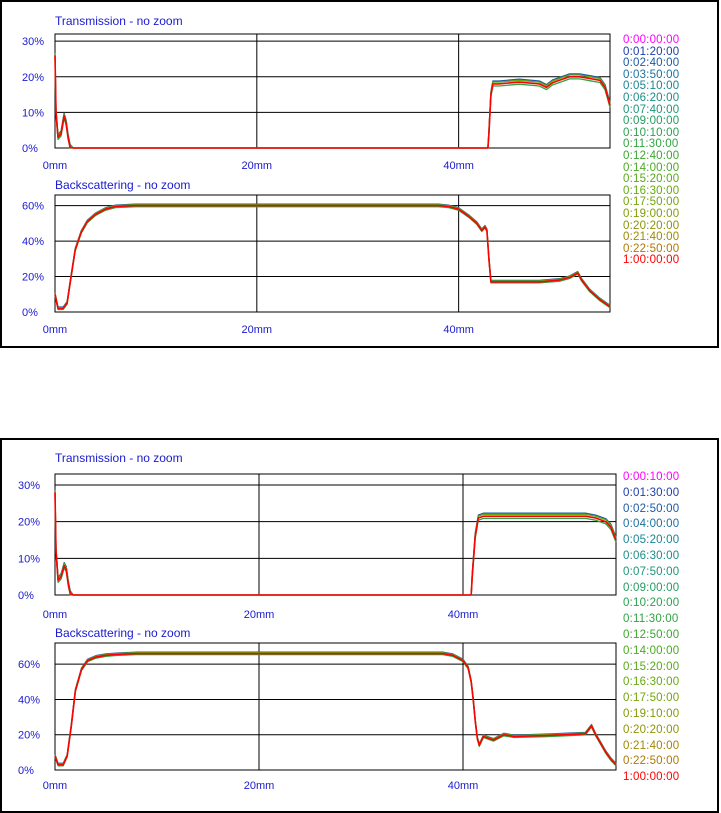 Image resolution: width=721 pixels, height=813 pixels. I want to click on p2-backscattering-xtick-label: 40mm, so click(463, 786).